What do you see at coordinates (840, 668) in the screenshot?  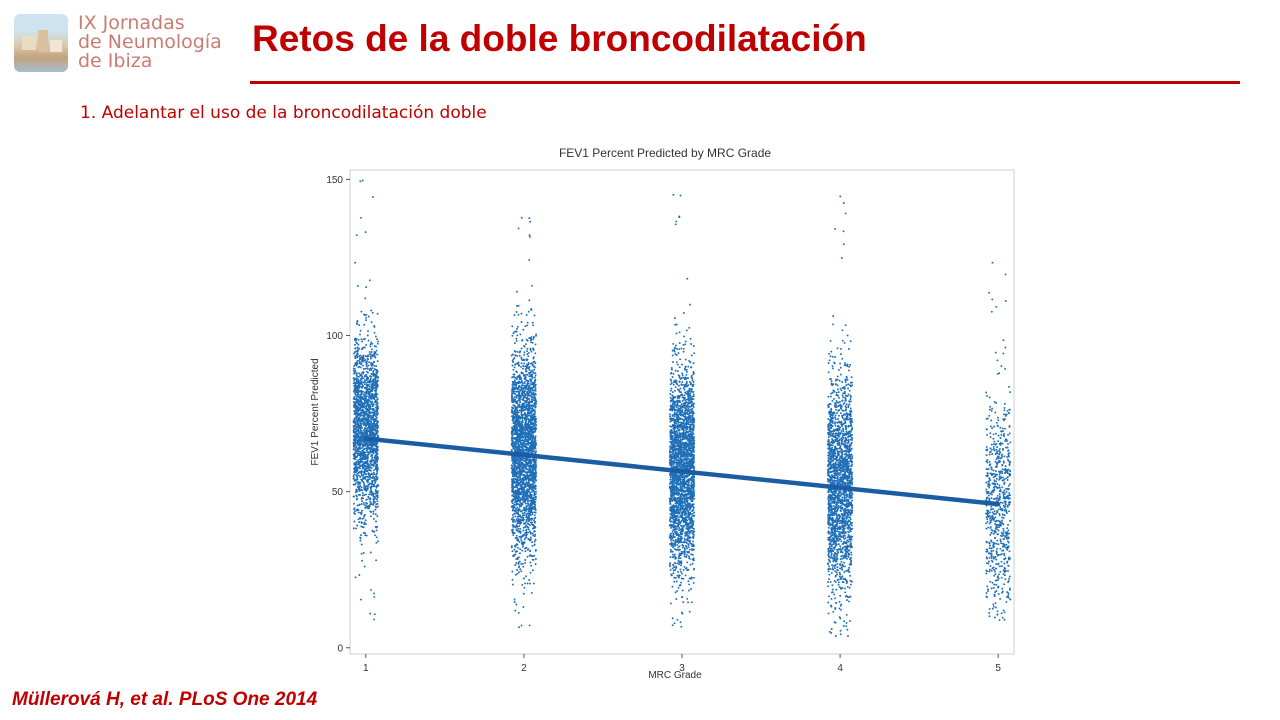 I see `x-tick-label-3: 4` at bounding box center [840, 668].